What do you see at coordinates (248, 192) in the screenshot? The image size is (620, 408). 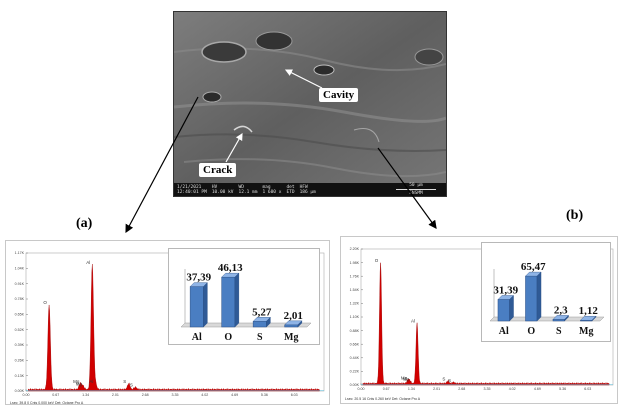 I see `sem-wd: 12.1 mm` at bounding box center [248, 192].